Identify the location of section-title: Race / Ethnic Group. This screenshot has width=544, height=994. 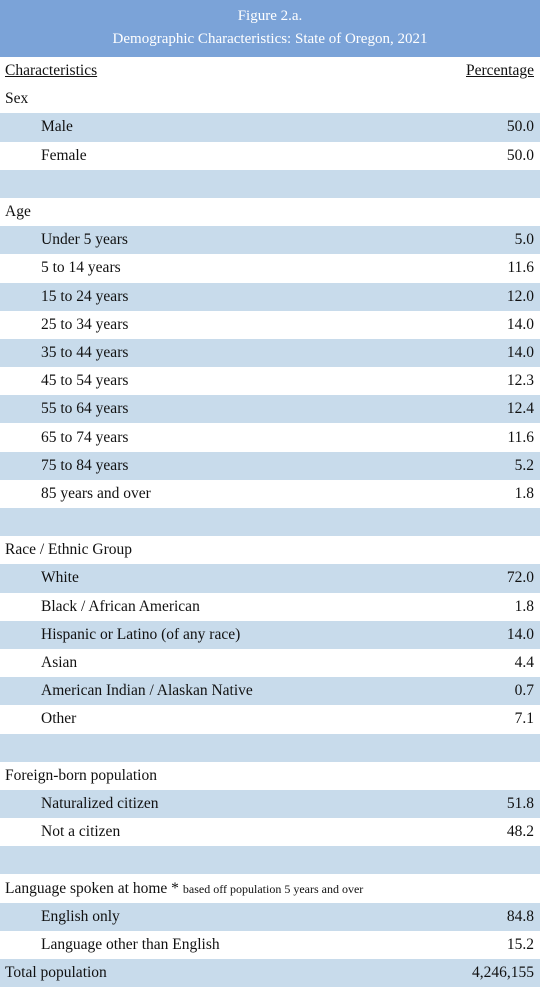
(68, 550).